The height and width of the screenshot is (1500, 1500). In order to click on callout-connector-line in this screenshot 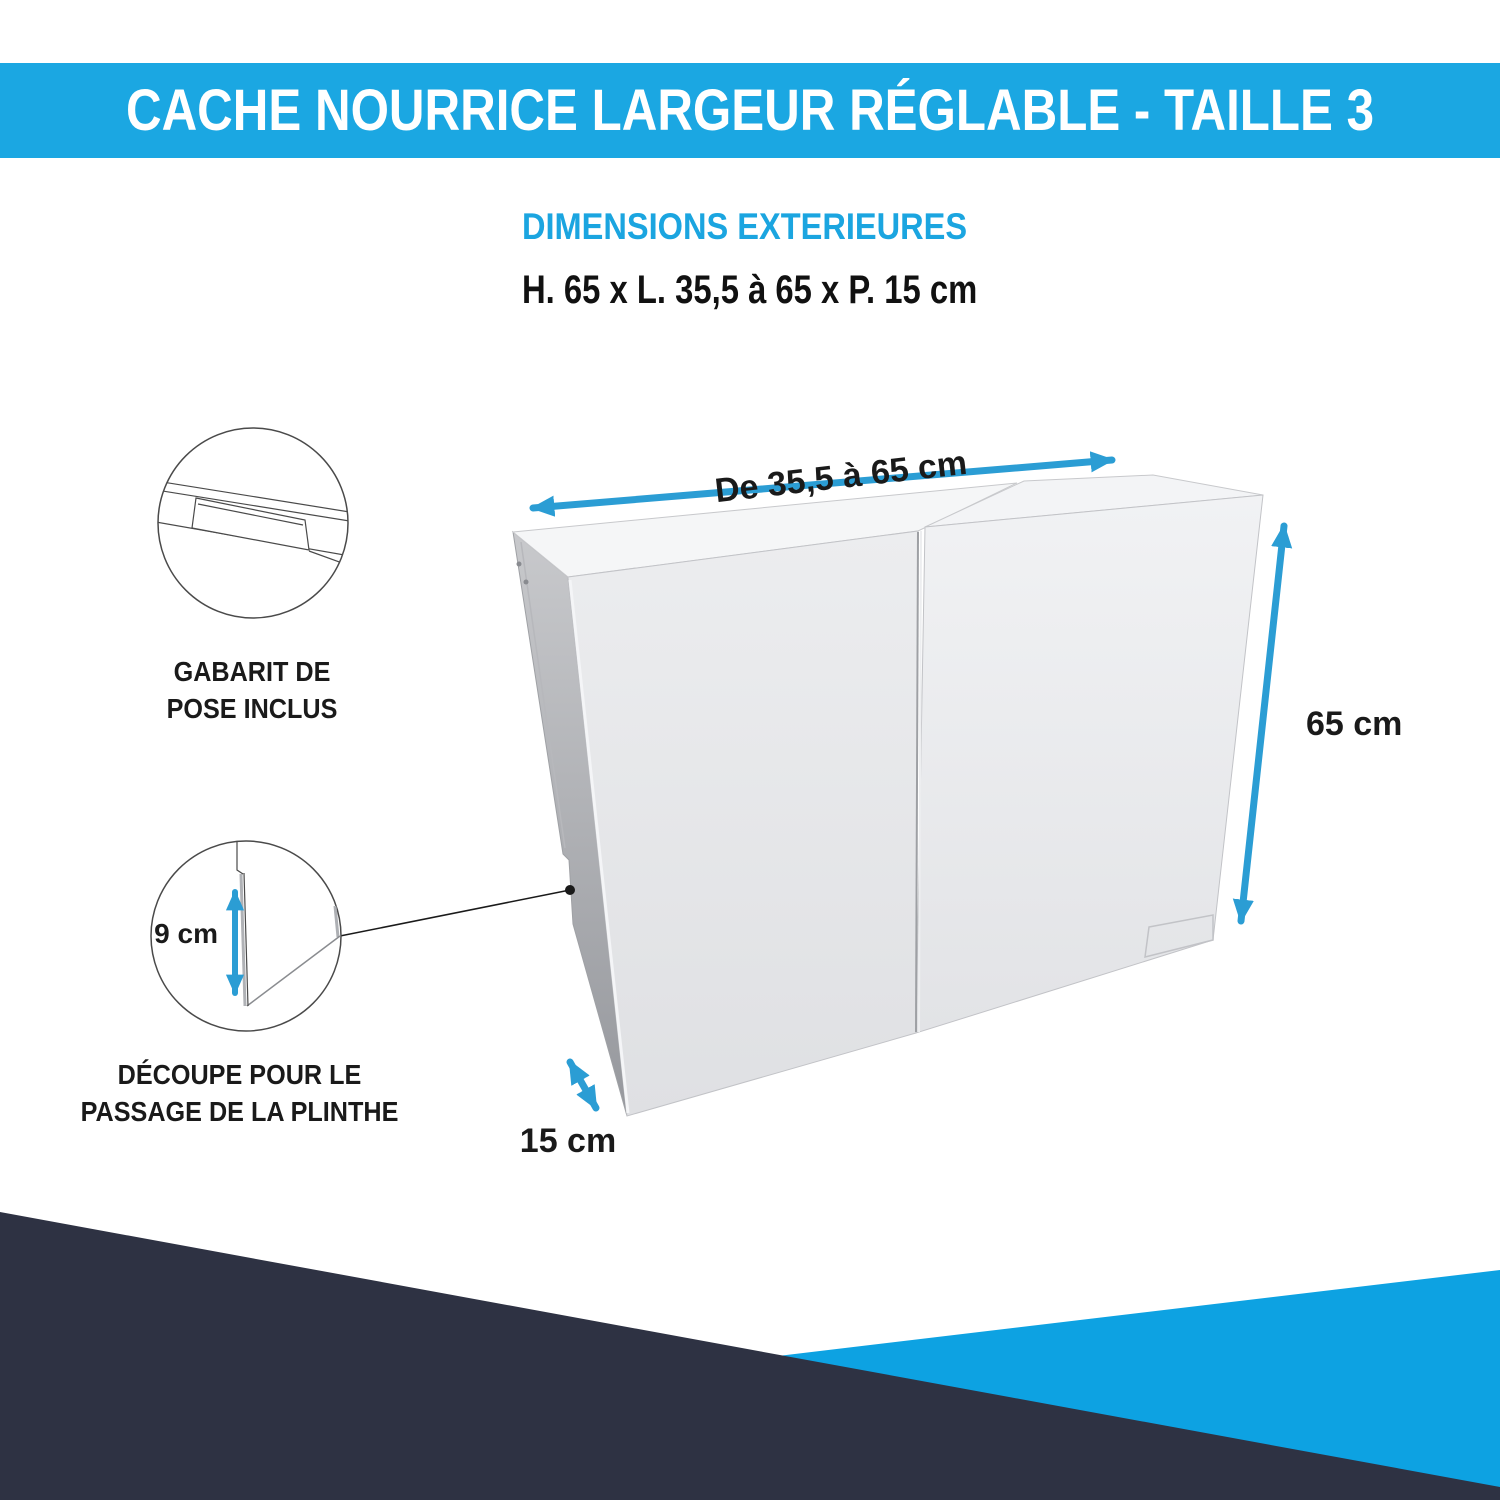, I will do `click(455, 913)`.